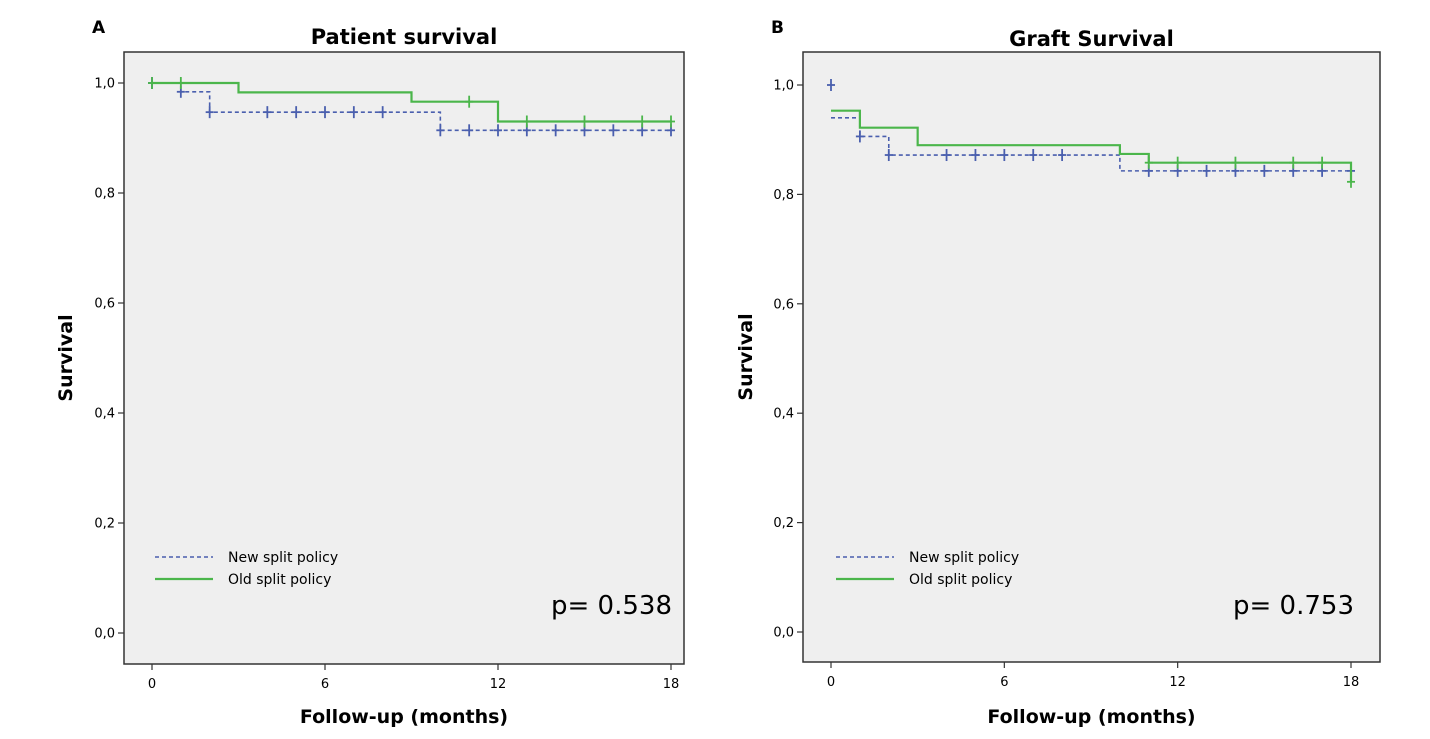 The height and width of the screenshot is (739, 1430). What do you see at coordinates (1091, 717) in the screenshot?
I see `chart-b-x-axis-label: Follow-up (months)` at bounding box center [1091, 717].